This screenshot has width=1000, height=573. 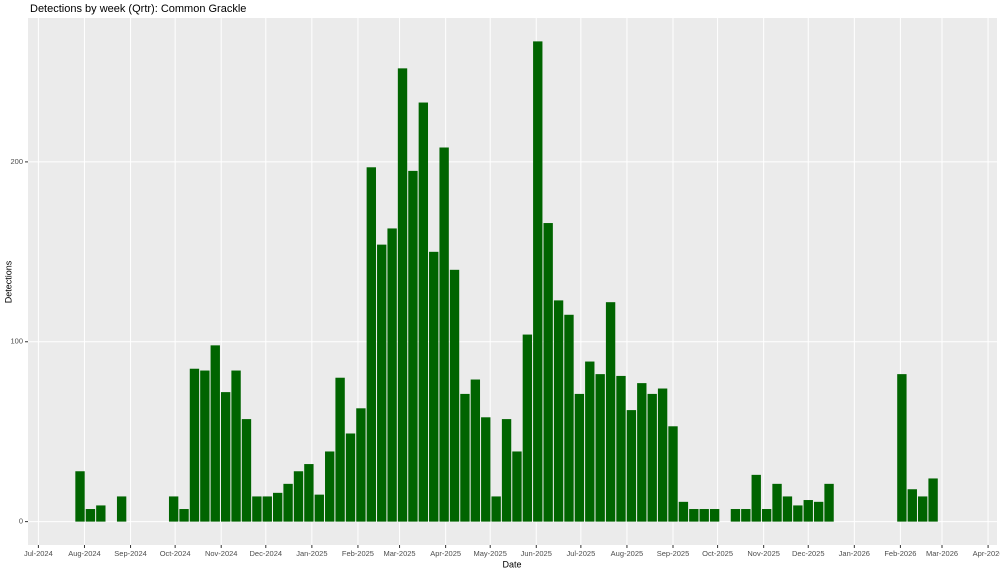 What do you see at coordinates (221, 553) in the screenshot?
I see `x-tick-label: Nov-2024` at bounding box center [221, 553].